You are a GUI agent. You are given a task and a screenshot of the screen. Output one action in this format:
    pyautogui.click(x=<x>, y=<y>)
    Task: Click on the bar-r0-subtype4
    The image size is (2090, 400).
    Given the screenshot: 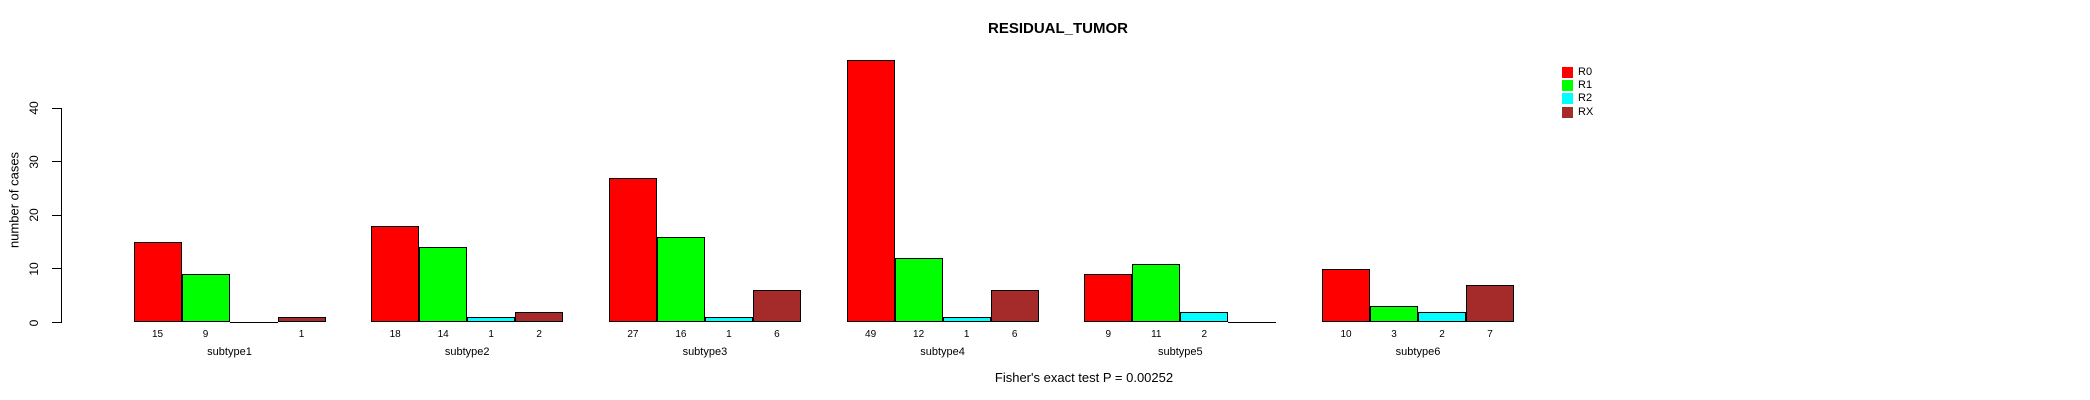 What is the action you would take?
    pyautogui.click(x=870, y=191)
    